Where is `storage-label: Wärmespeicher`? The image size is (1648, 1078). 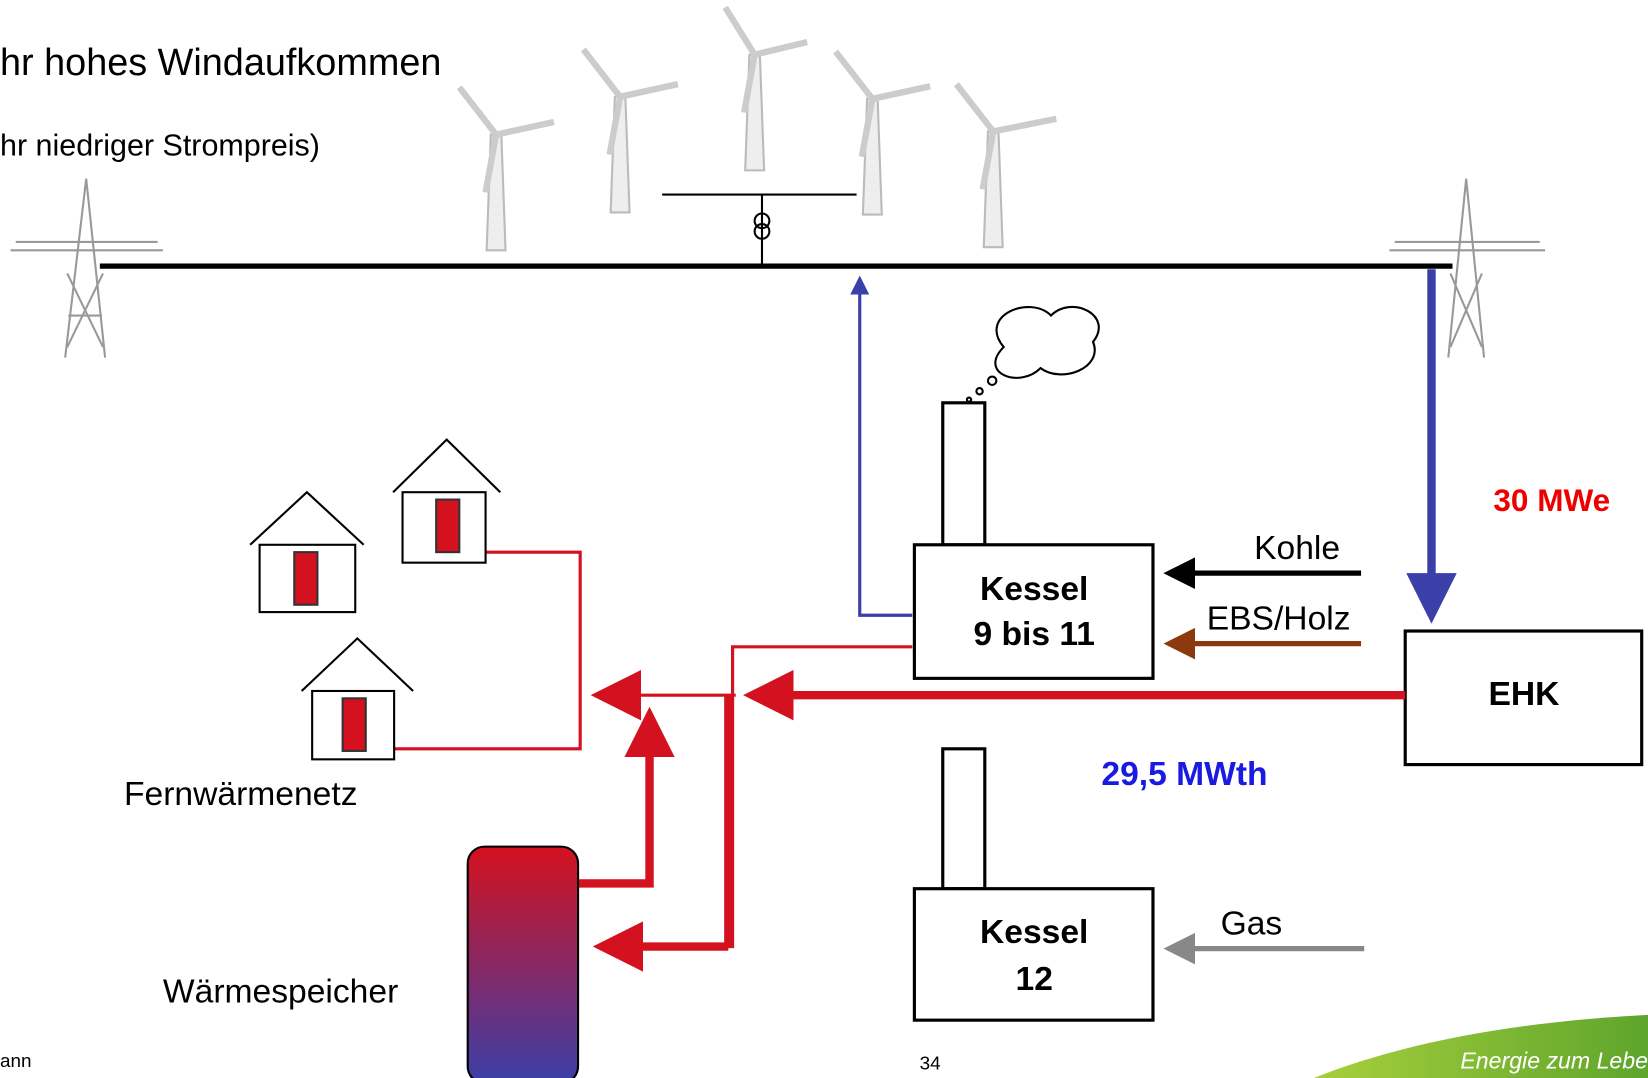 storage-label: Wärmespeicher is located at coordinates (280, 992).